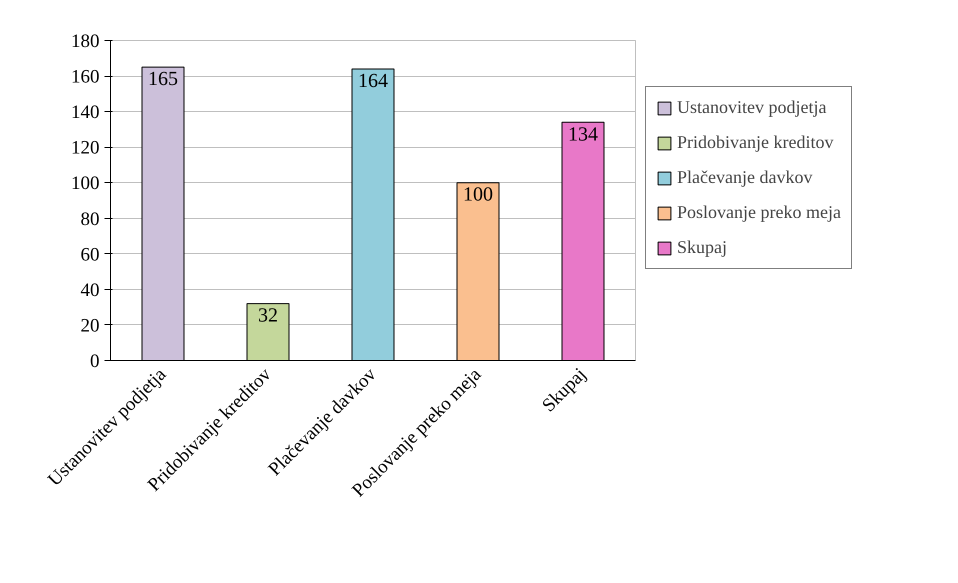 The height and width of the screenshot is (583, 958). Describe the element at coordinates (478, 195) in the screenshot. I see `data-label: 100` at that location.